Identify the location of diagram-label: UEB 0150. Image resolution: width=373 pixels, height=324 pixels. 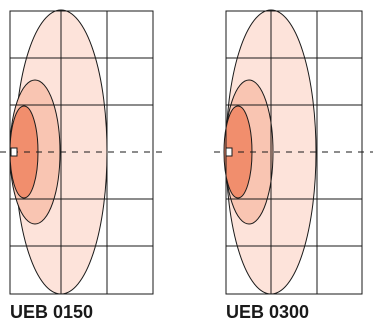
(51, 312).